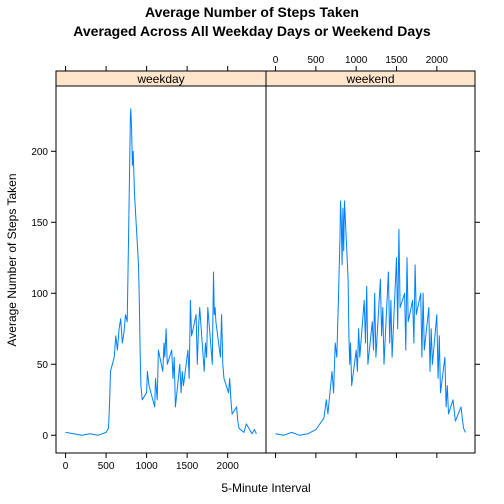  I want to click on x-tick-label-top-0: 0, so click(276, 60).